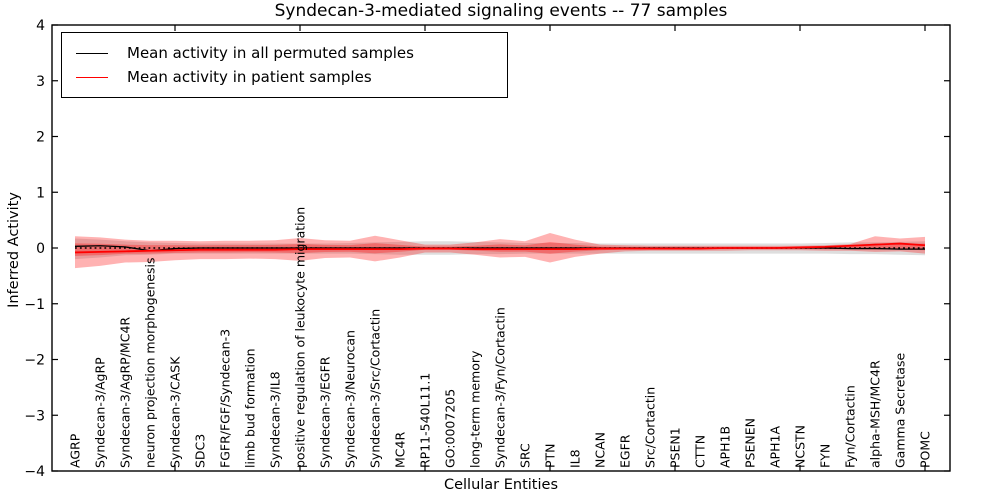 The image size is (1000, 500). Describe the element at coordinates (270, 52) in the screenshot. I see `legend-label-permuted: Mean activity in all permuted samples` at that location.